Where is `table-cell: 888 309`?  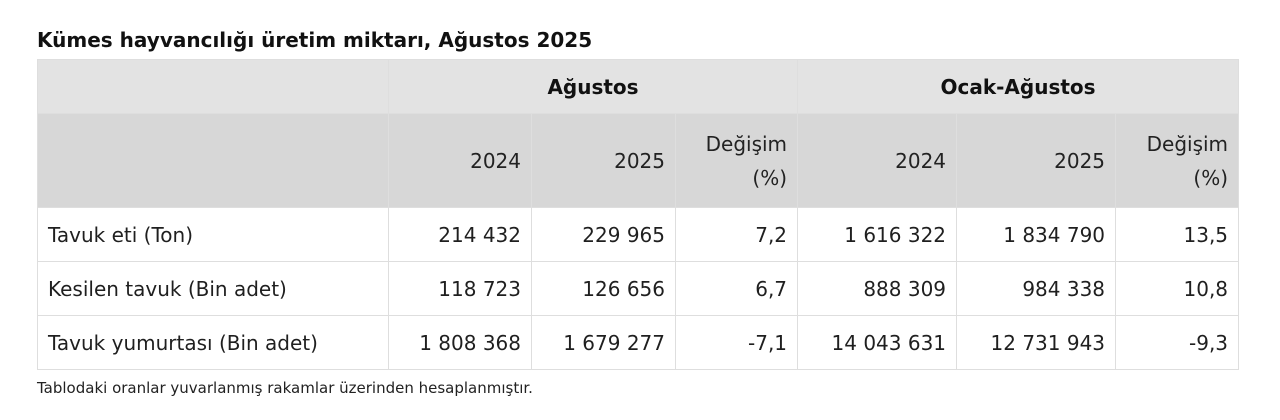
table-cell: 888 309 is located at coordinates (877, 288).